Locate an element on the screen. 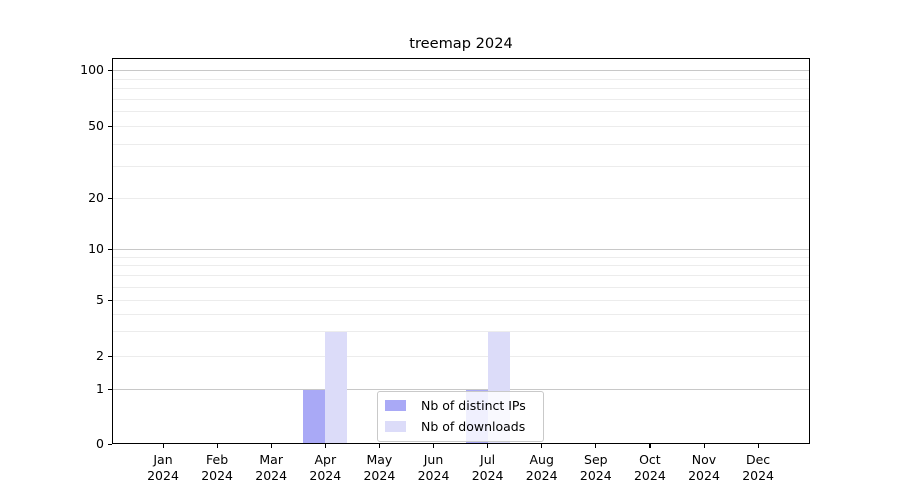 The image size is (900, 500). legend-row-downloads: Nb of downloads is located at coordinates (460, 426).